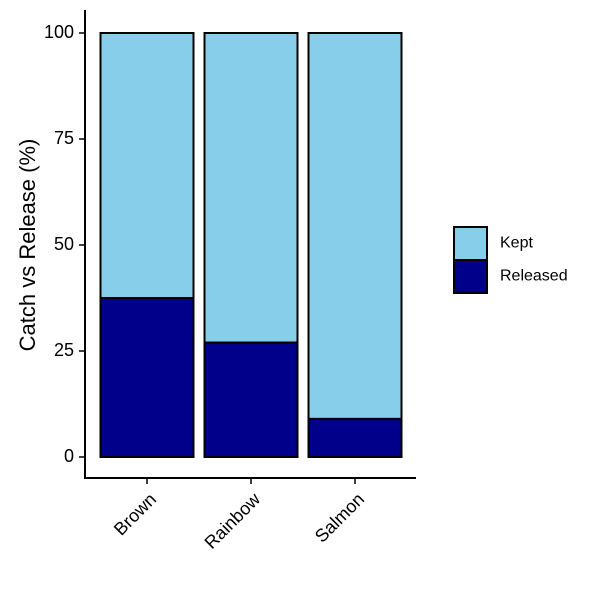  Describe the element at coordinates (147, 165) in the screenshot. I see `bar-brown-kept` at that location.